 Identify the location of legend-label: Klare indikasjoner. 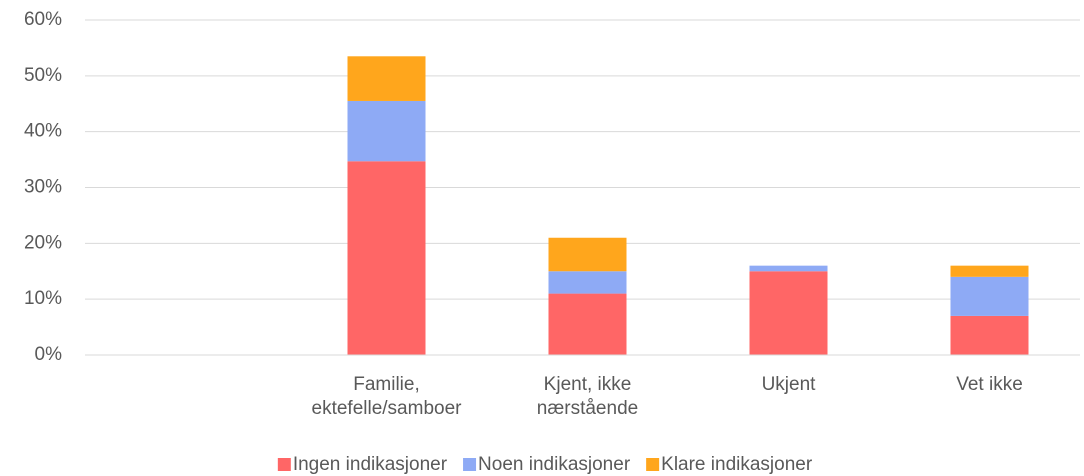
(737, 464).